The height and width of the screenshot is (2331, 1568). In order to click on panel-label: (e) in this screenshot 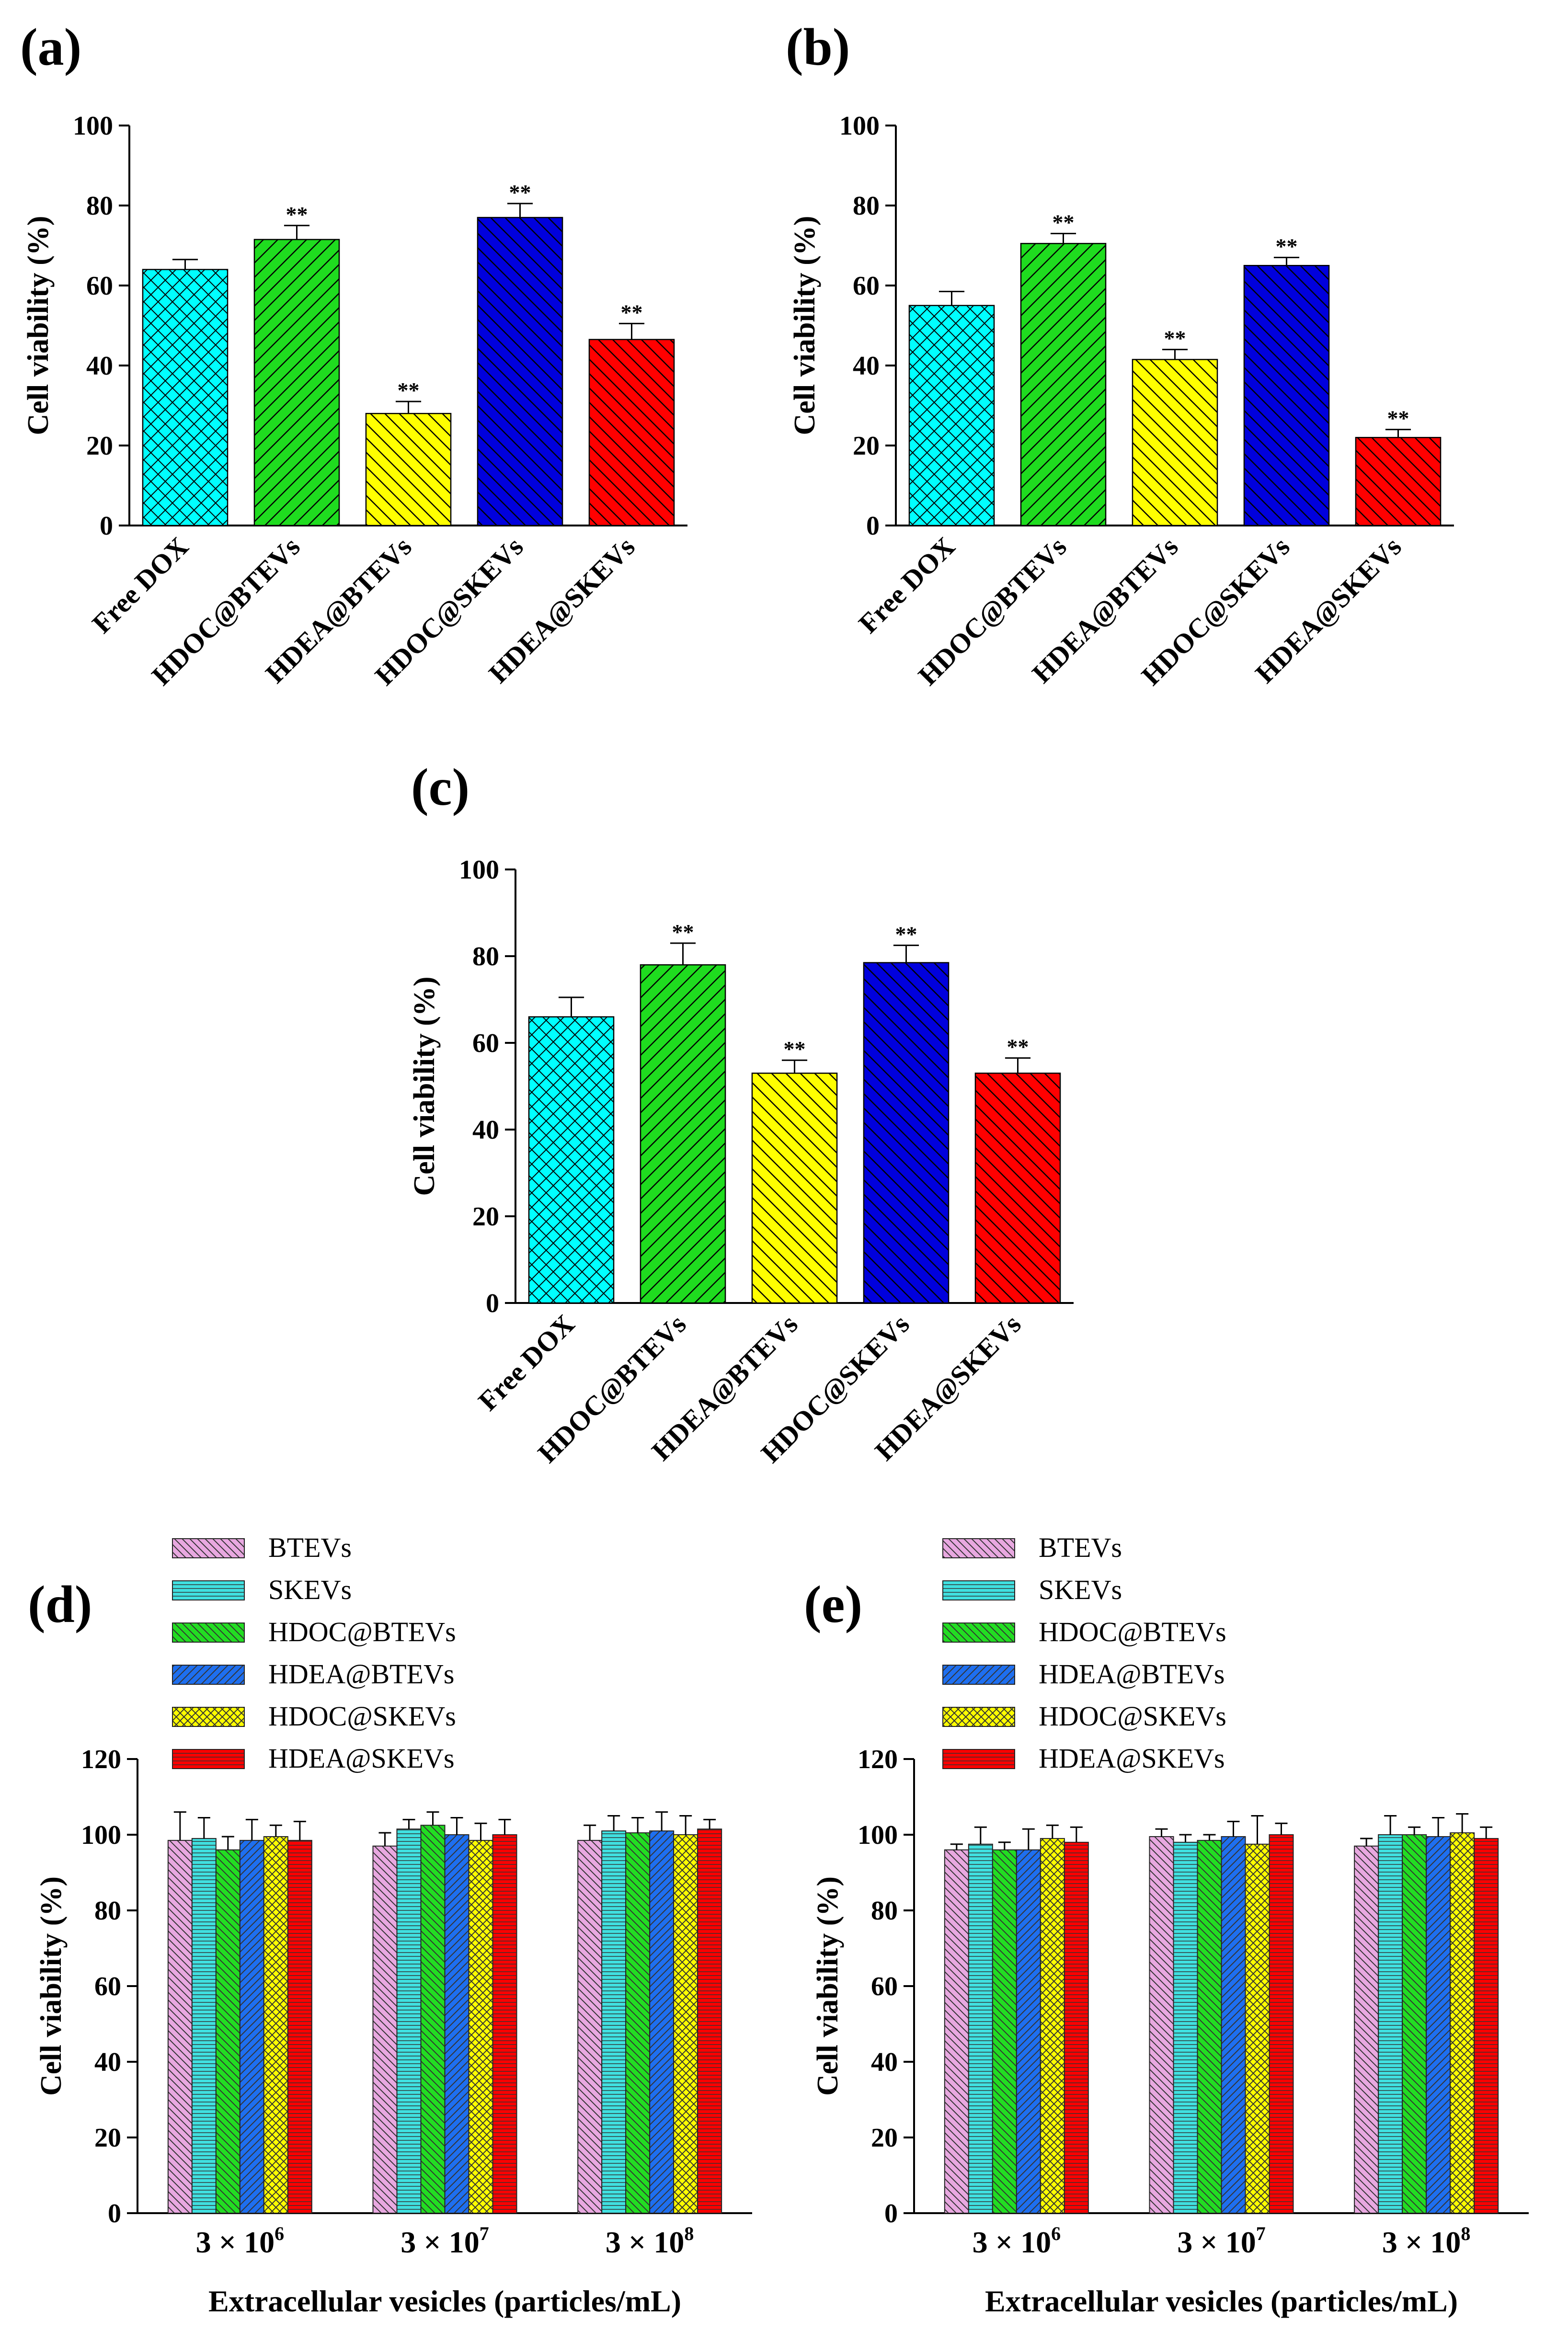, I will do `click(833, 1605)`.